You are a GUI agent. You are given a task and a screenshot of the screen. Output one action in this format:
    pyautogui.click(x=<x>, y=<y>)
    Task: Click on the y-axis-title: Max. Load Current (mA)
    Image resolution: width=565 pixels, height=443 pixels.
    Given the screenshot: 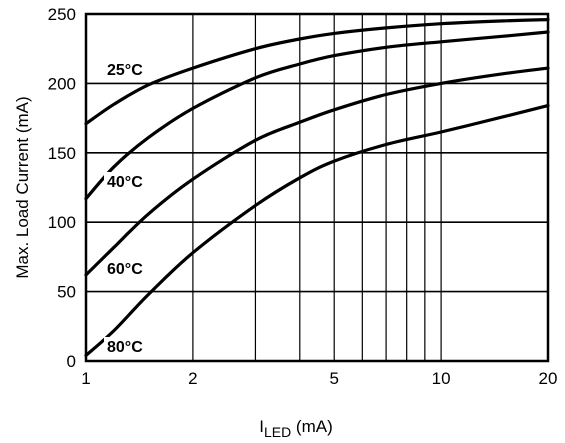 What is the action you would take?
    pyautogui.click(x=22, y=187)
    